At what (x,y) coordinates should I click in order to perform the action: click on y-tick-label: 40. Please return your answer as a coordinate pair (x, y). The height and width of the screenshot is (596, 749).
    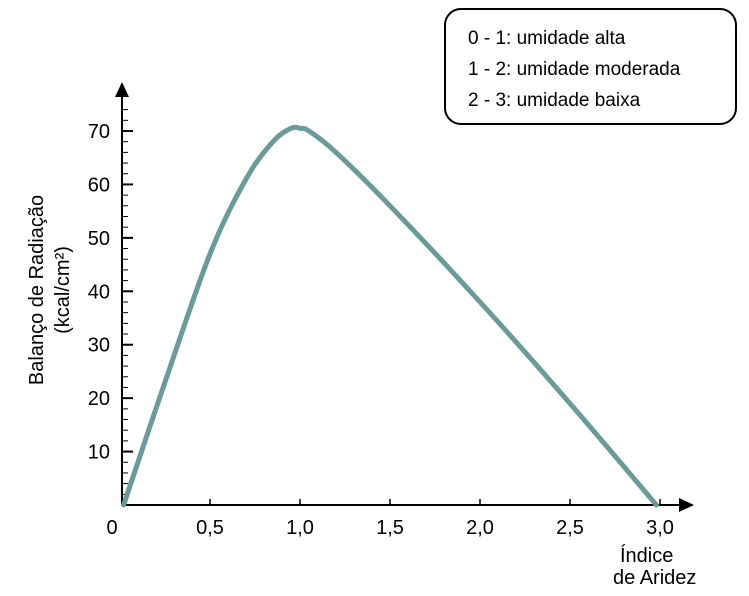
    Looking at the image, I should click on (99, 292).